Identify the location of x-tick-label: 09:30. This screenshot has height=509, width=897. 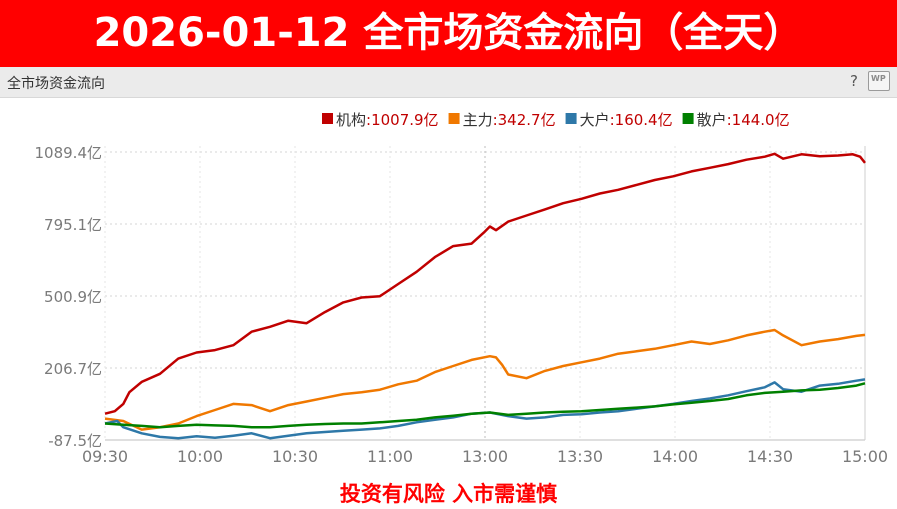
(105, 456).